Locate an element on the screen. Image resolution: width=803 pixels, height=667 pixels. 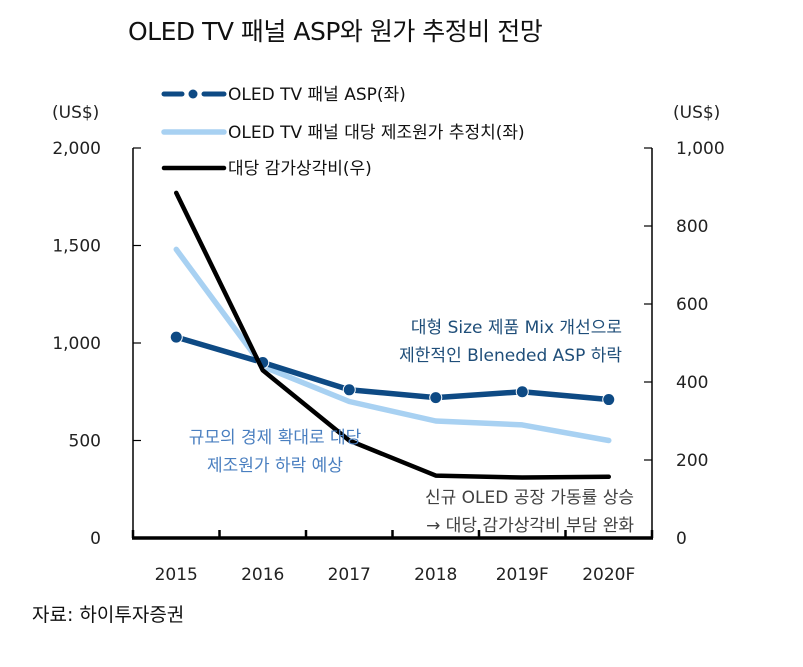
legend-label: OLED TV 패널 대당 제조원가 추정치(좌) is located at coordinates (376, 133).